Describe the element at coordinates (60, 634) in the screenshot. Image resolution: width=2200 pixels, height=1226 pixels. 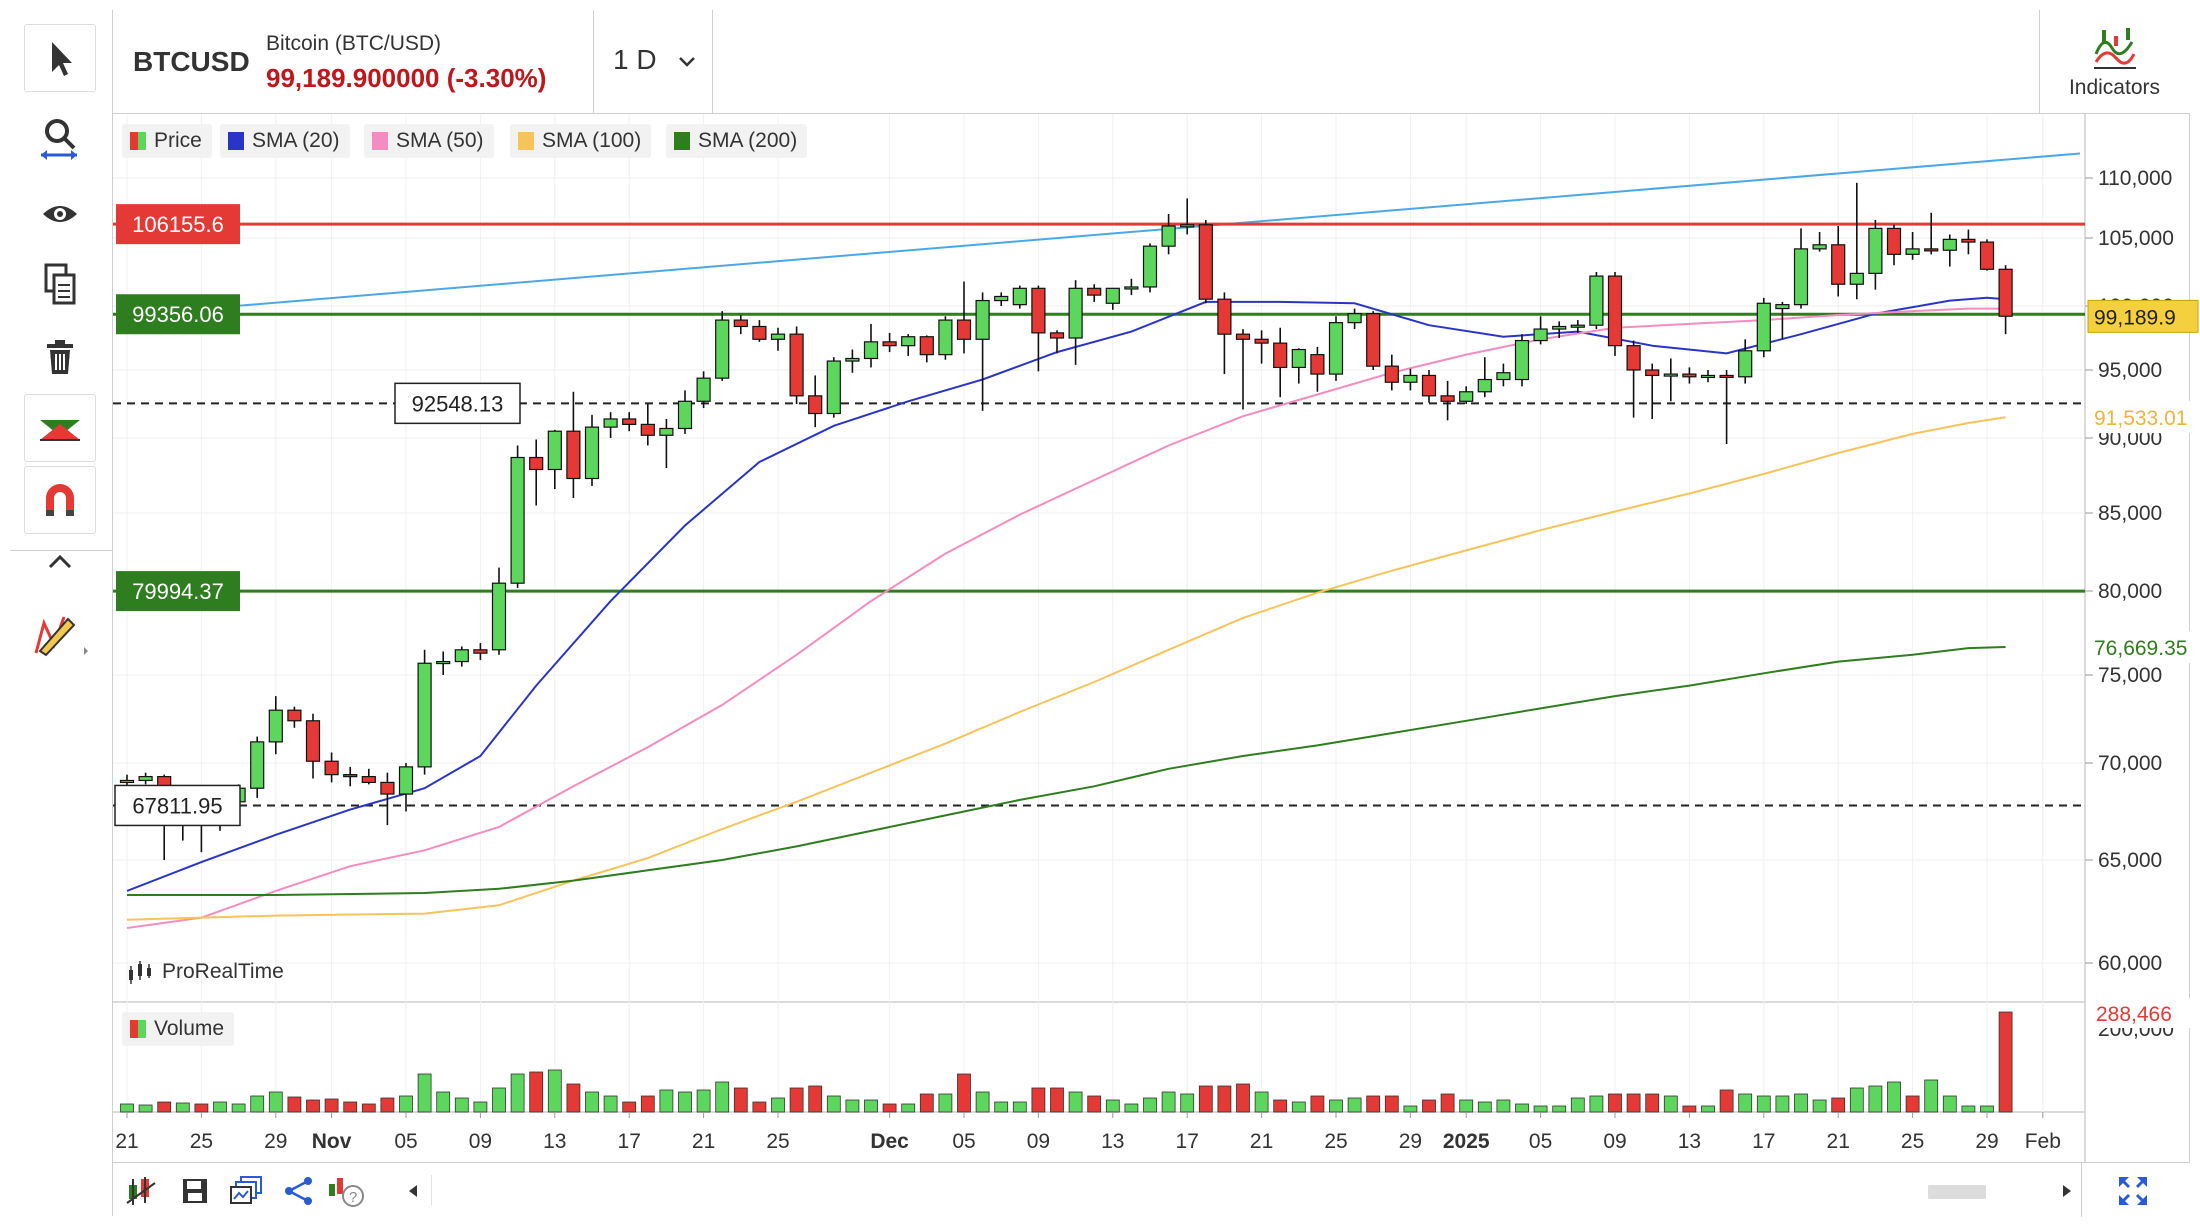
I see `drawing-tools-button` at that location.